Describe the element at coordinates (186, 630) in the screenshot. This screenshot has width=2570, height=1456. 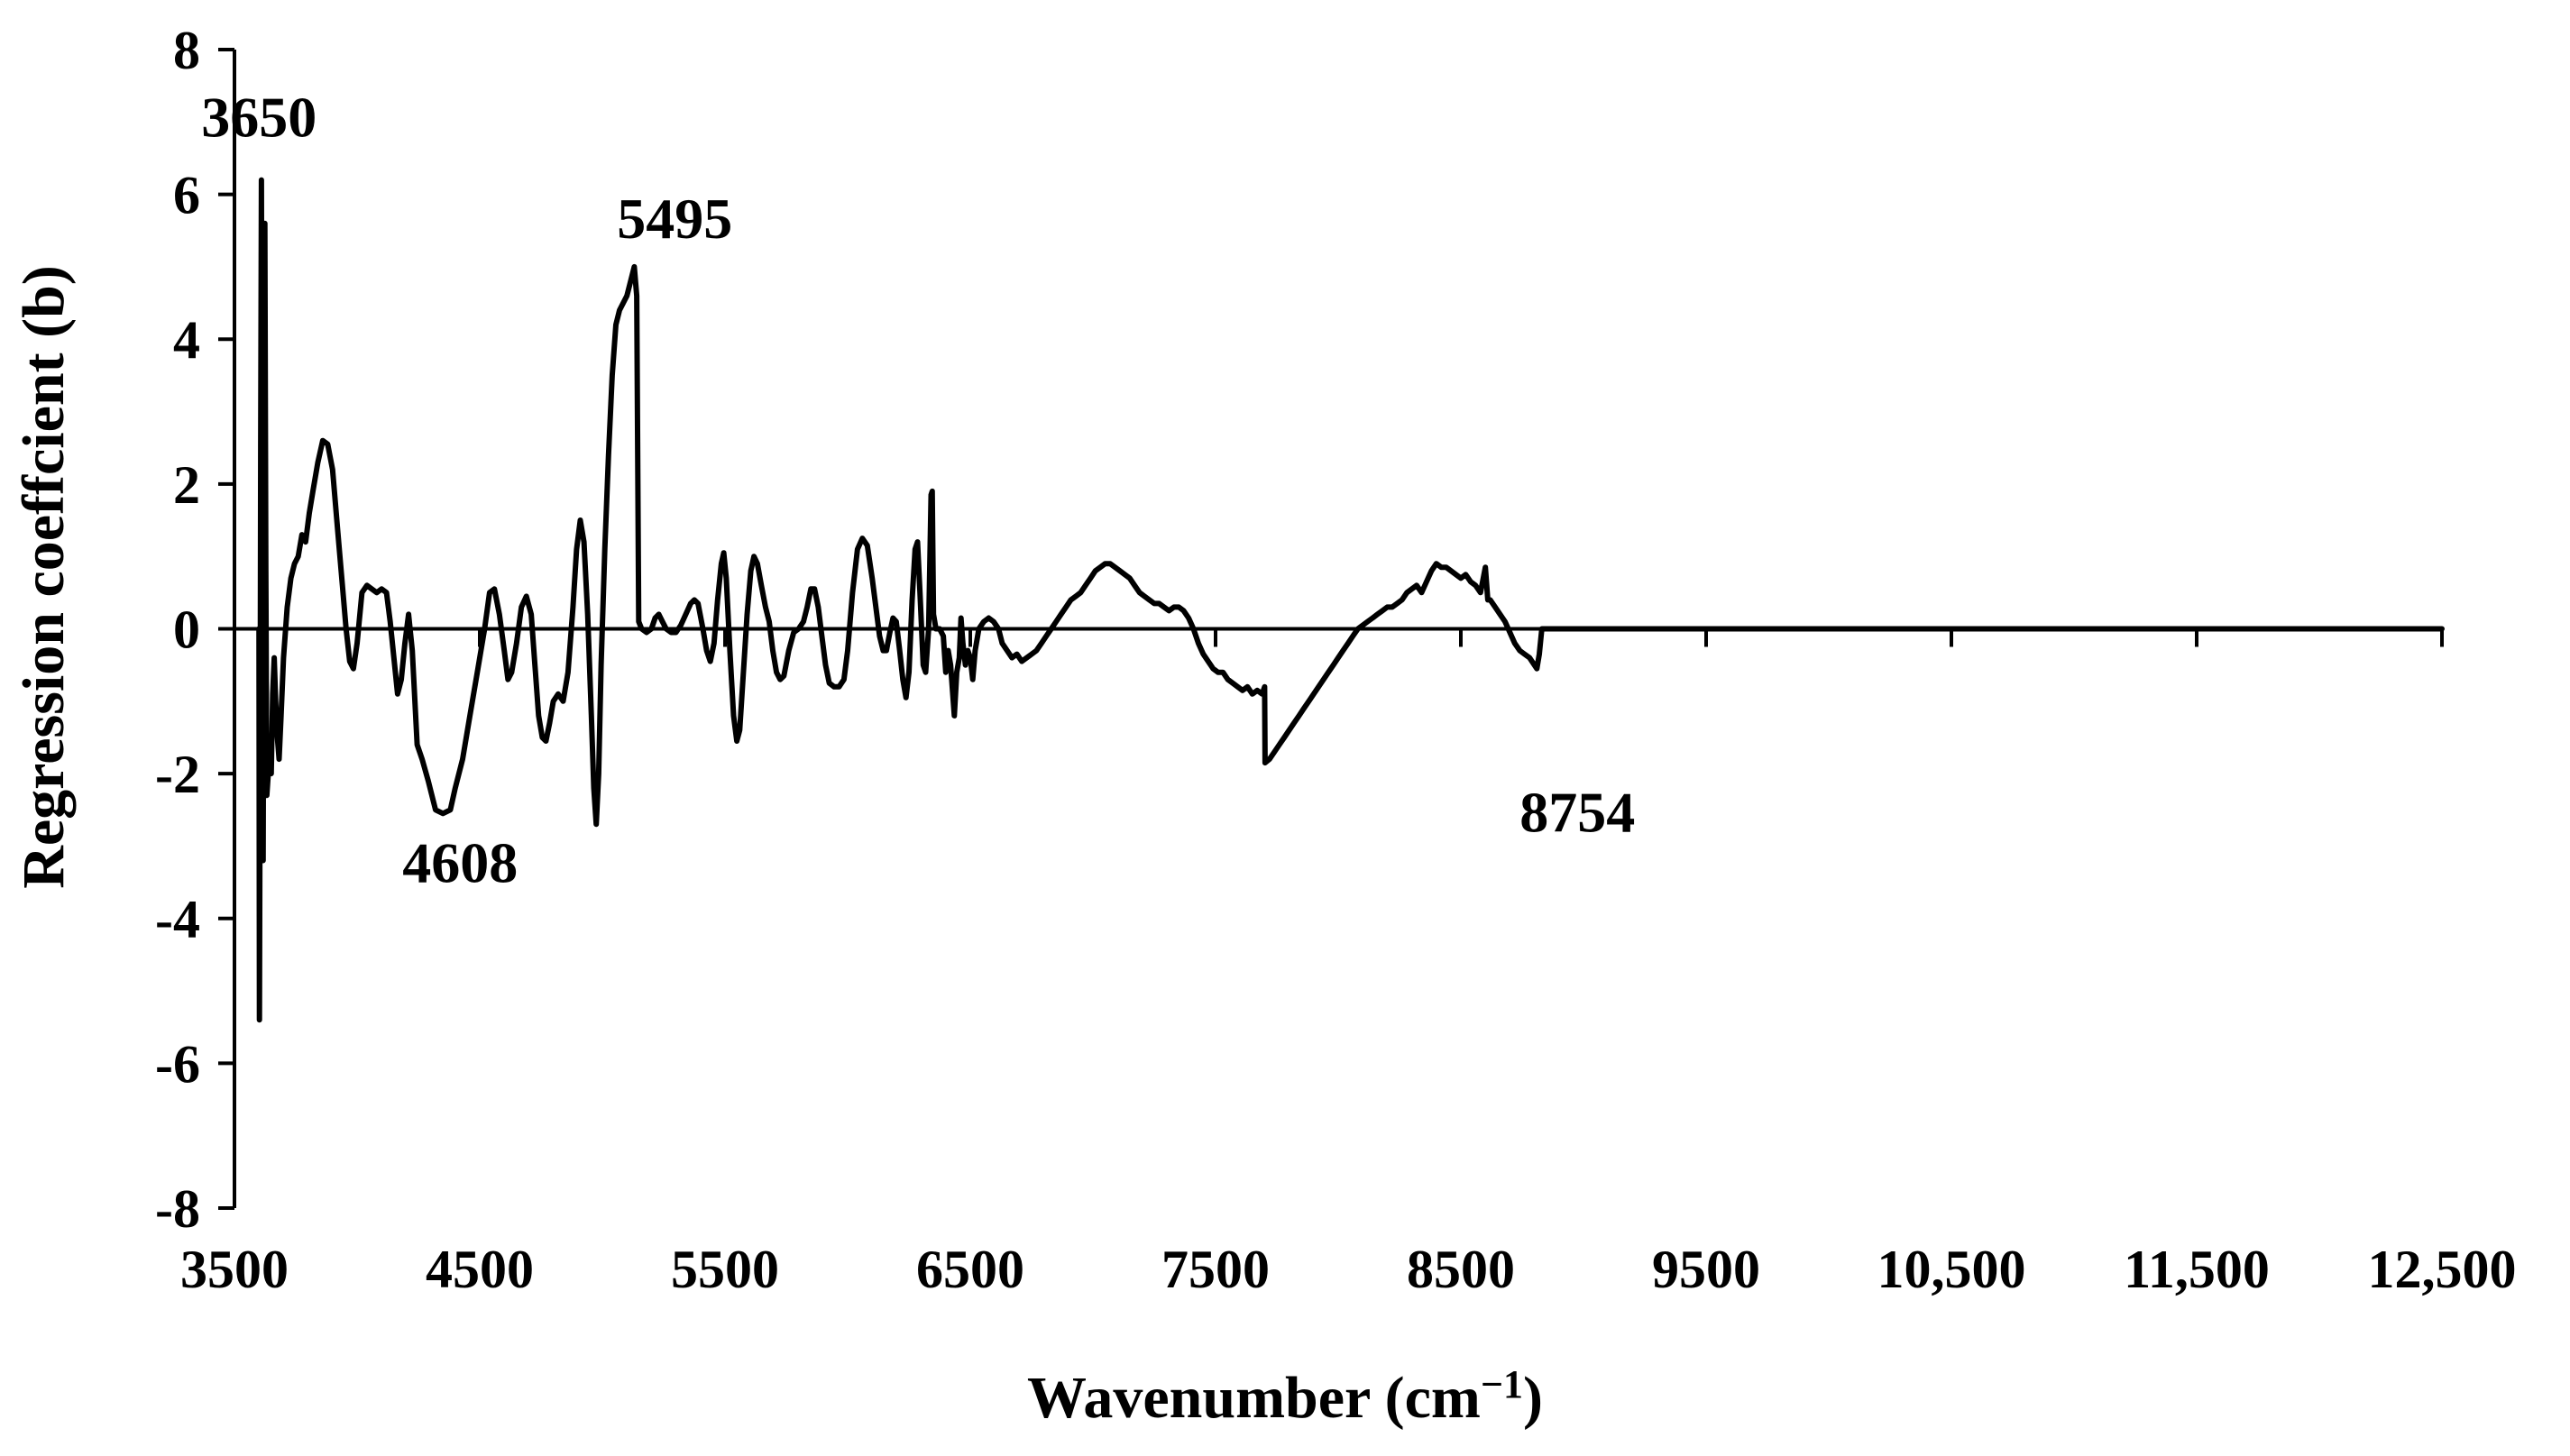
I see `y-tick-label: 0` at that location.